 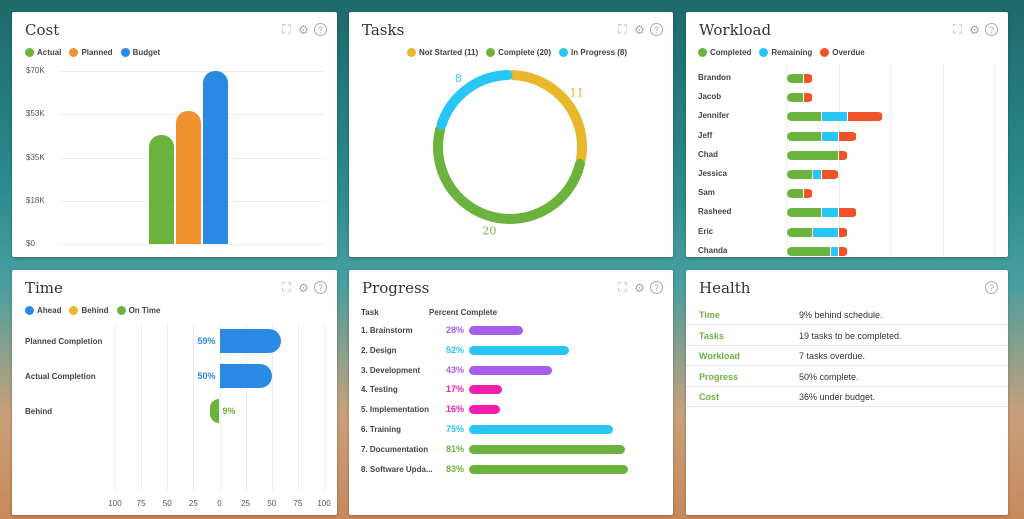 What do you see at coordinates (712, 173) in the screenshot?
I see `row-label: Jessica` at bounding box center [712, 173].